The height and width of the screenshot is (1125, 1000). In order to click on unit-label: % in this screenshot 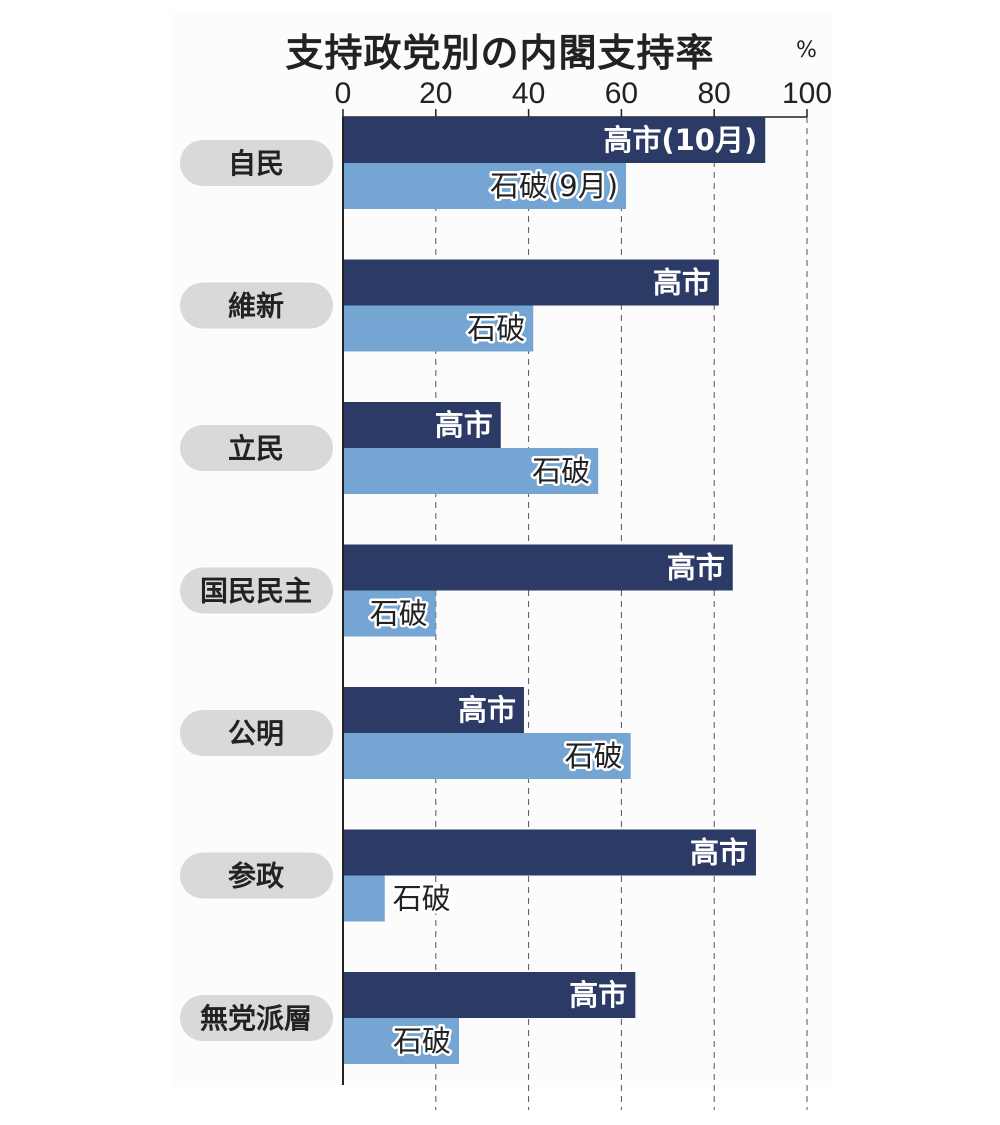, I will do `click(806, 50)`.